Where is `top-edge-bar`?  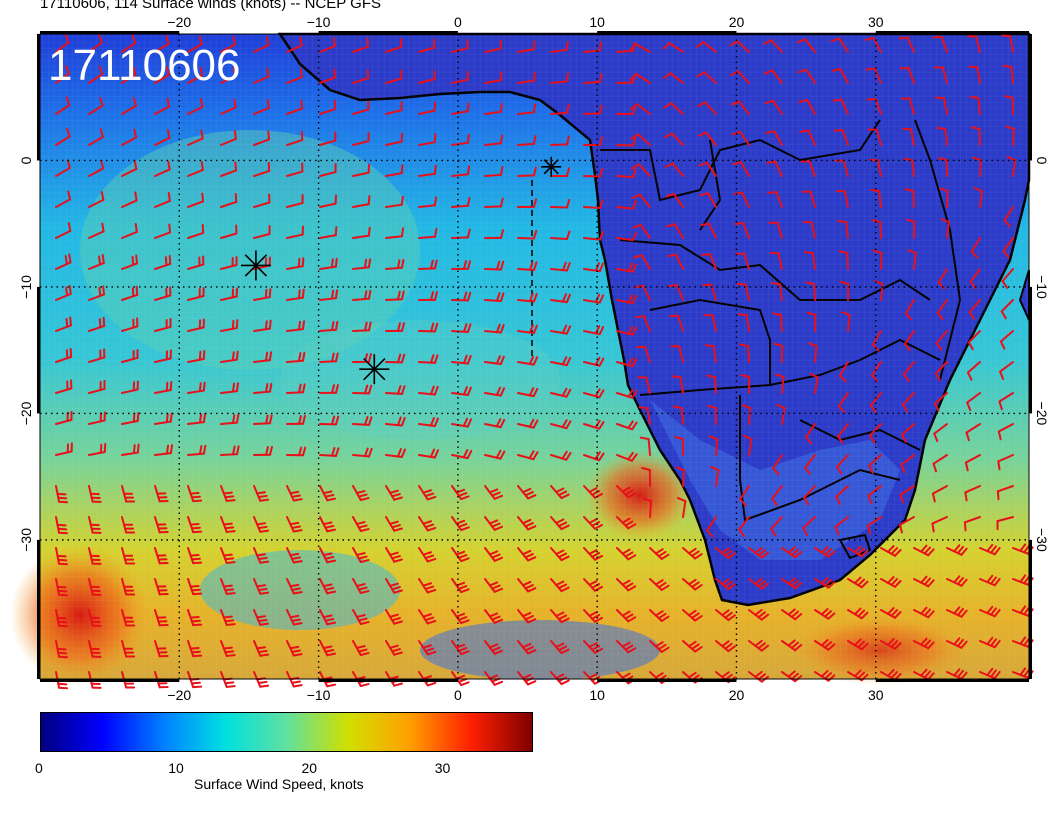
top-edge-bar is located at coordinates (952, 32).